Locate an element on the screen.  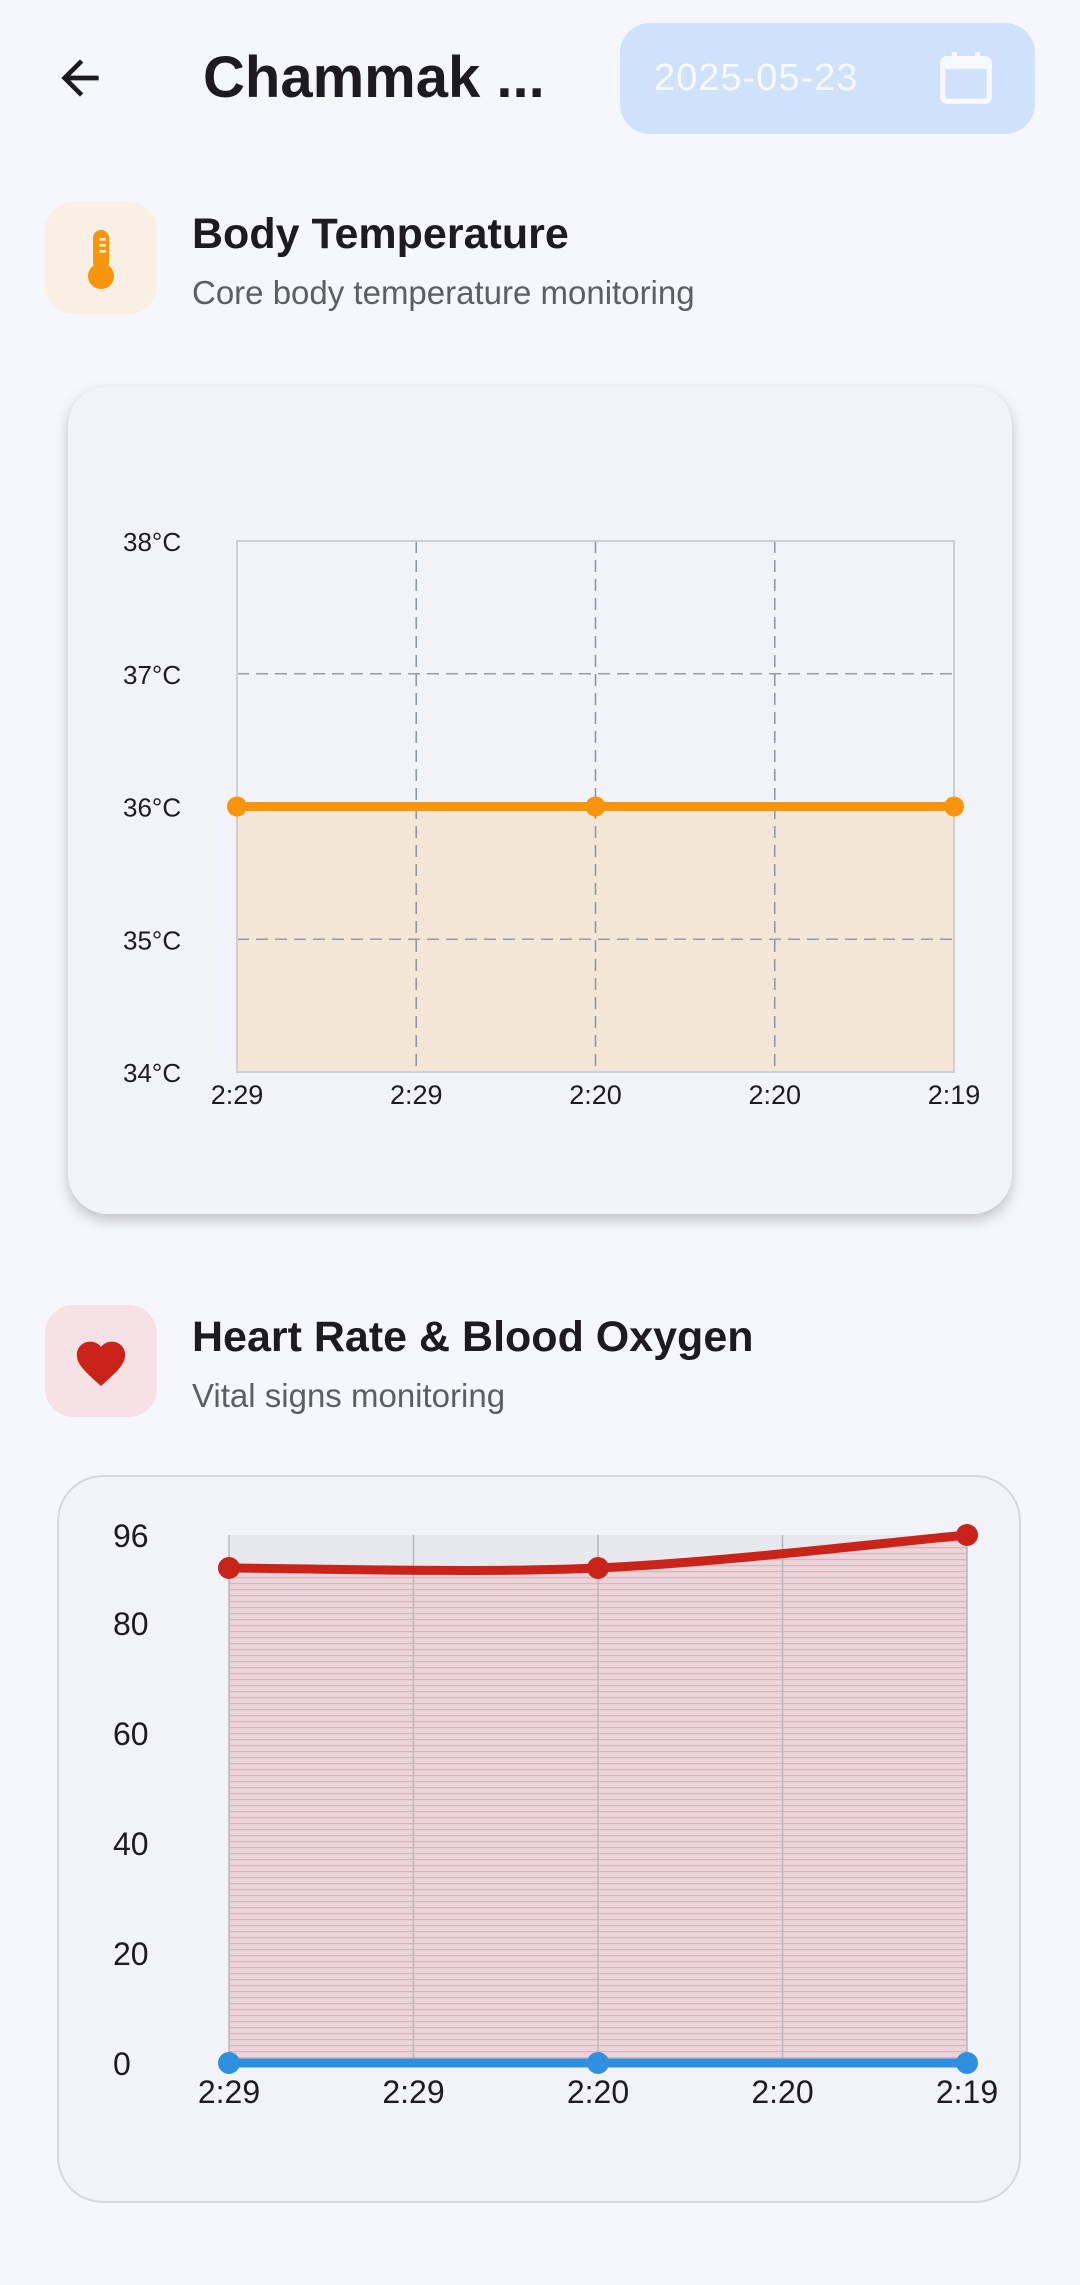
heart-icon-badge is located at coordinates (101, 1361).